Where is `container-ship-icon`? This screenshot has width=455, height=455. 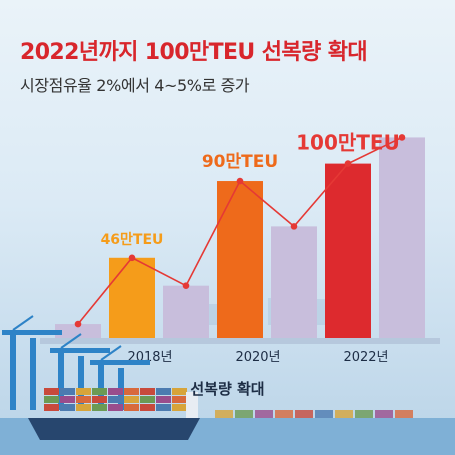
container-ship-icon is located at coordinates (114, 414).